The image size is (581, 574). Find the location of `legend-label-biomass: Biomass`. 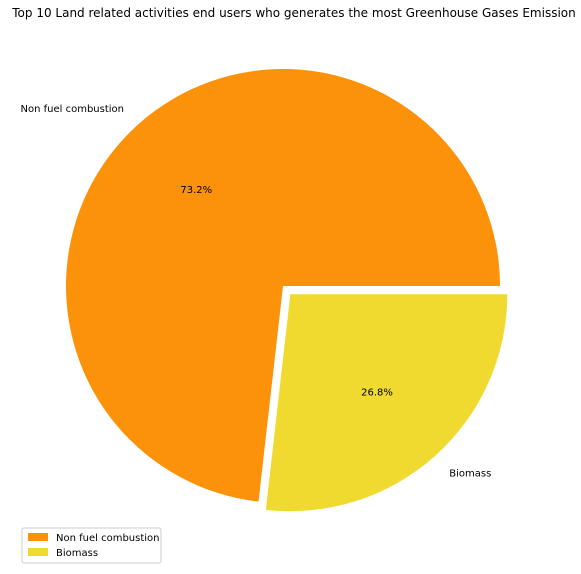

legend-label-biomass: Biomass is located at coordinates (77, 553).